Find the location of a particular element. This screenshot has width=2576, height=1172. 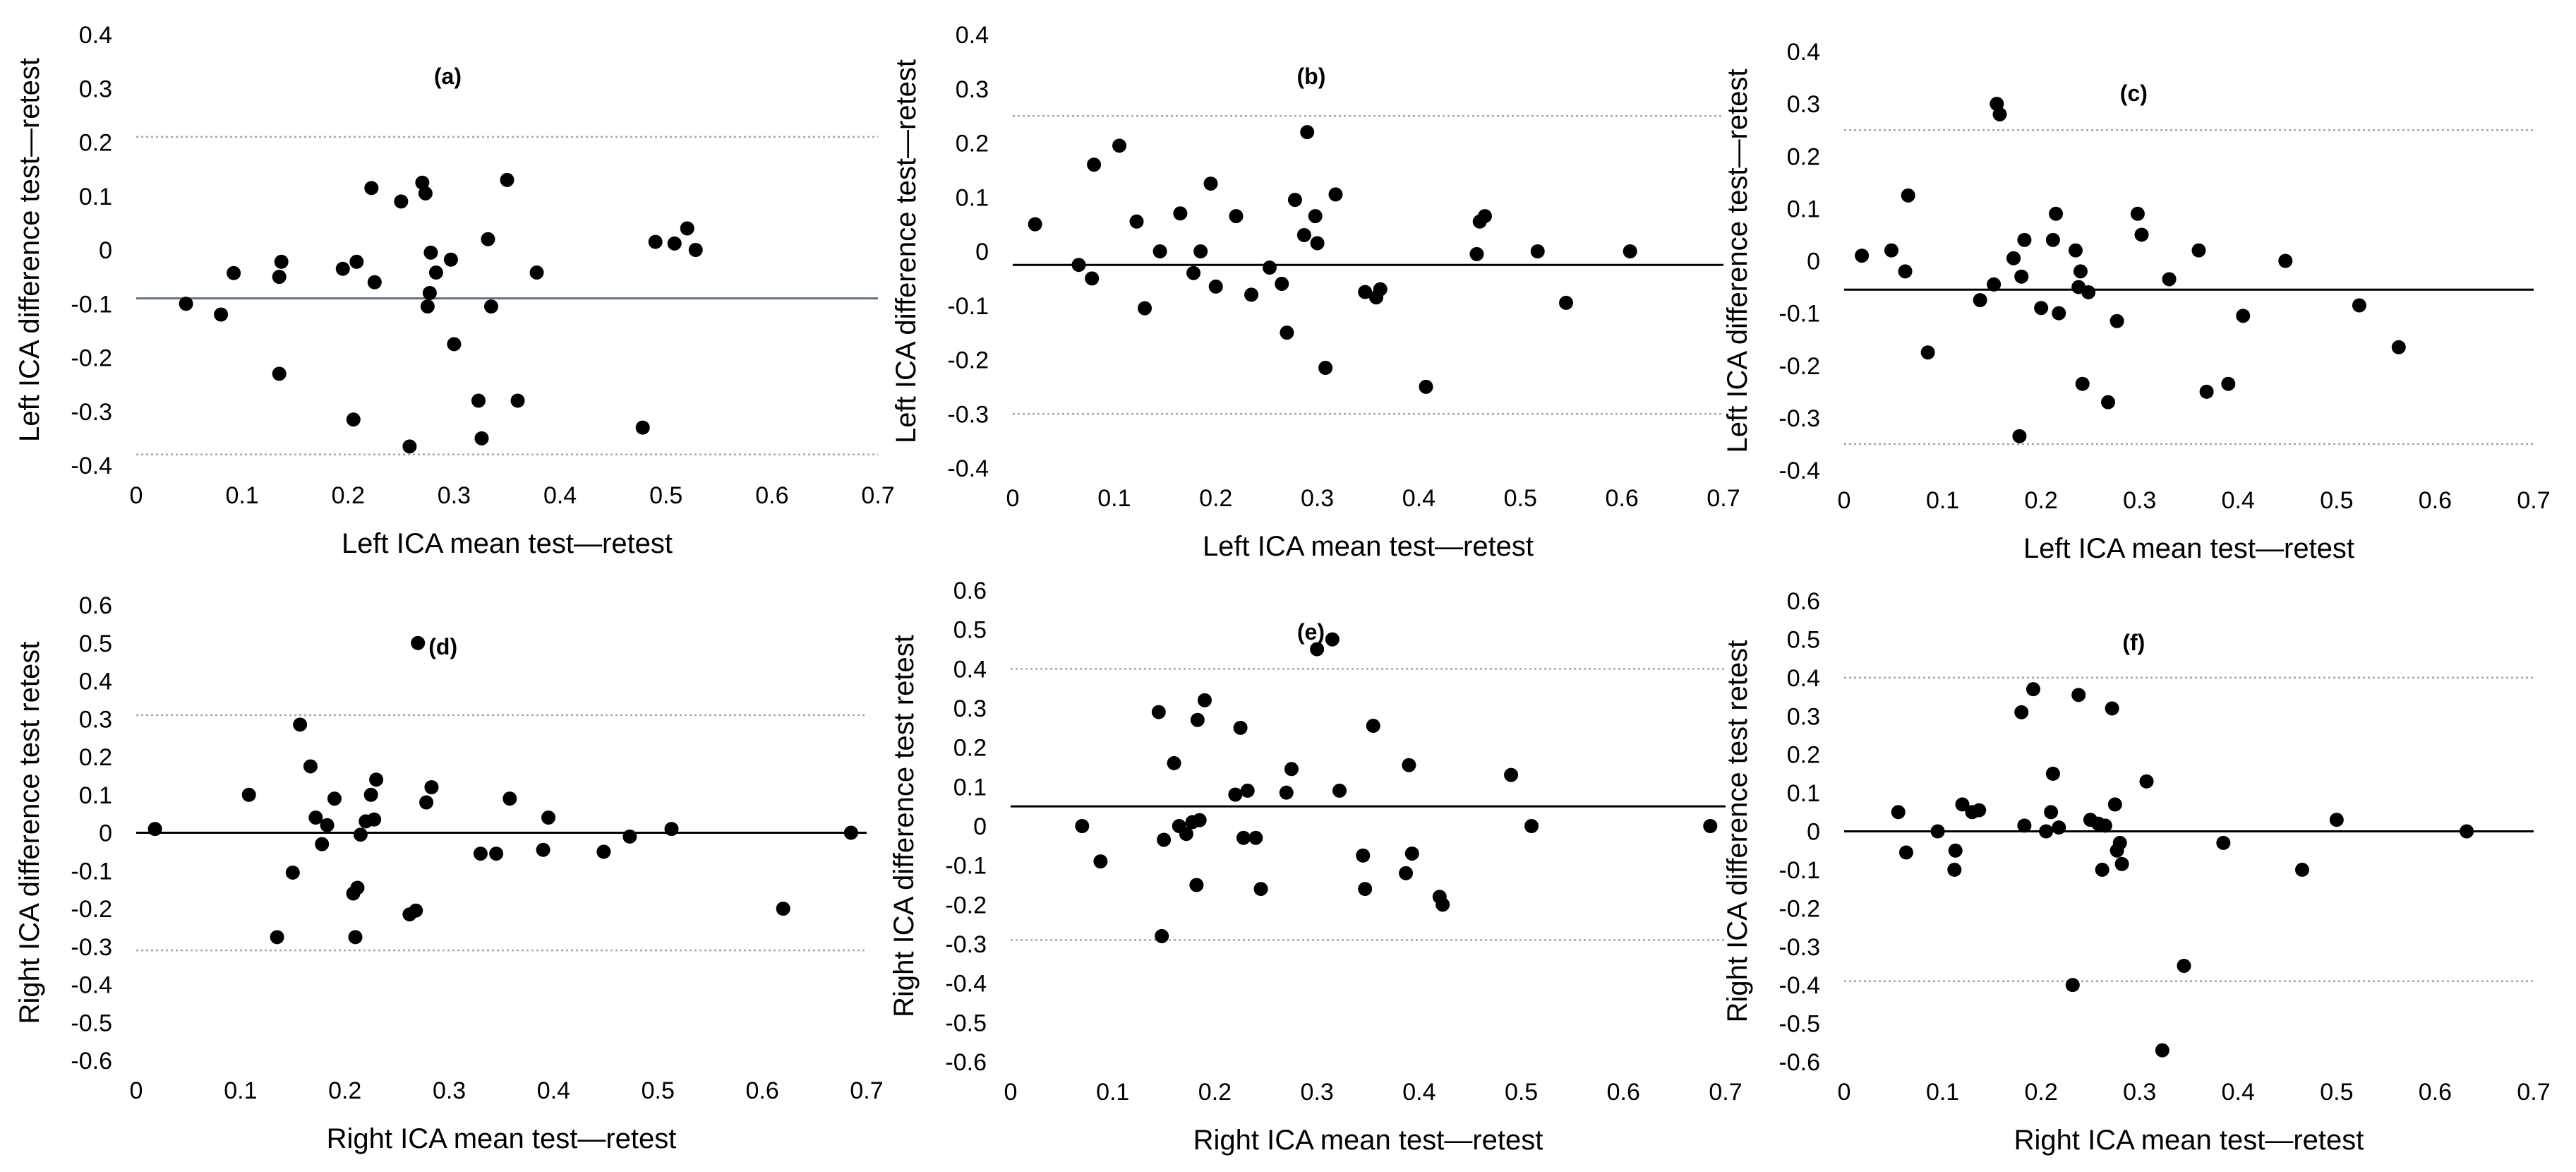

x-tick-label: 0.7 is located at coordinates (877, 495).